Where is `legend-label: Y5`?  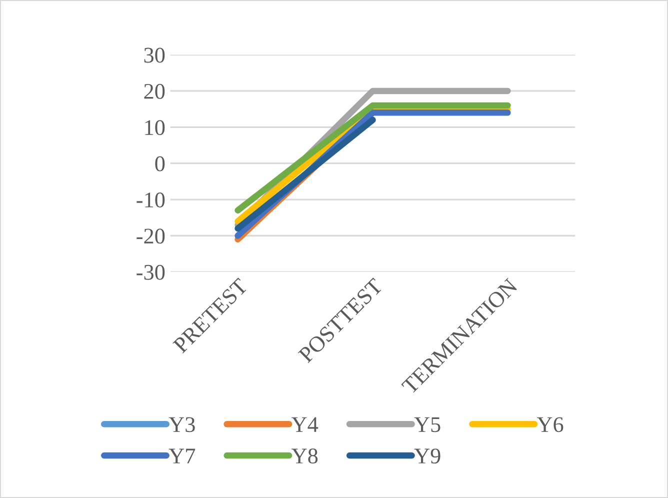 legend-label: Y5 is located at coordinates (427, 424).